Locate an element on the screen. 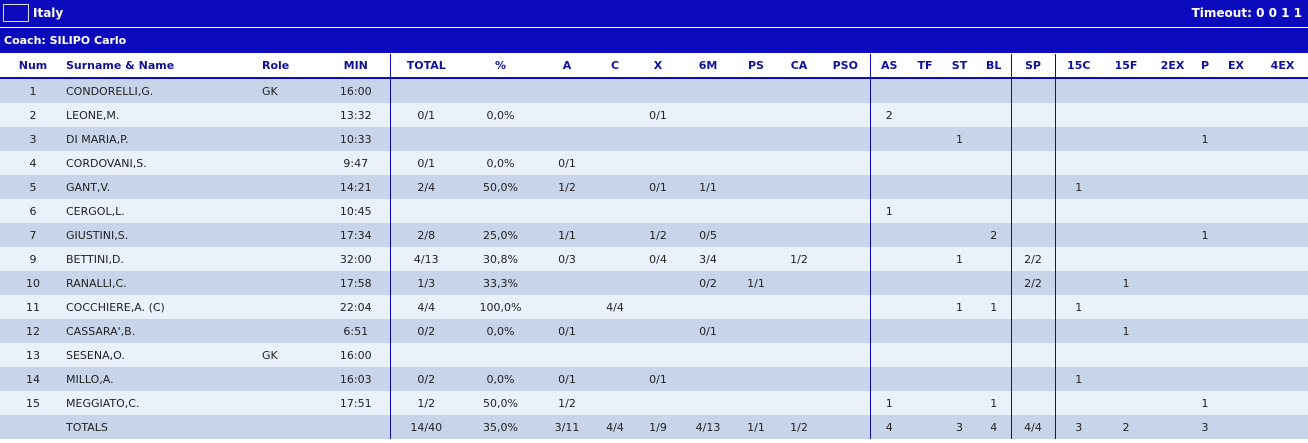  cell-15c: 1 is located at coordinates (1078, 187).